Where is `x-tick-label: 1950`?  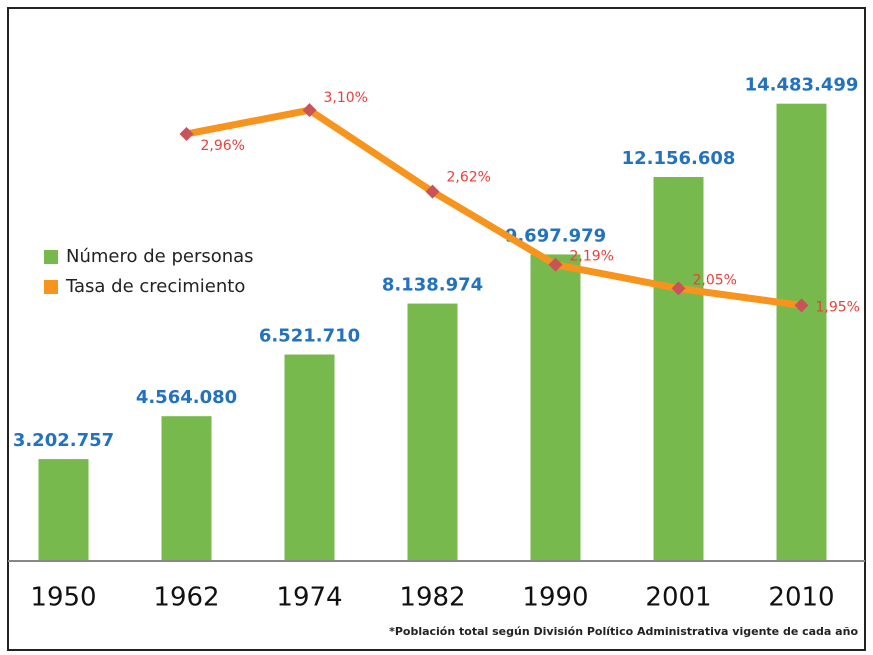 x-tick-label: 1950 is located at coordinates (63, 598).